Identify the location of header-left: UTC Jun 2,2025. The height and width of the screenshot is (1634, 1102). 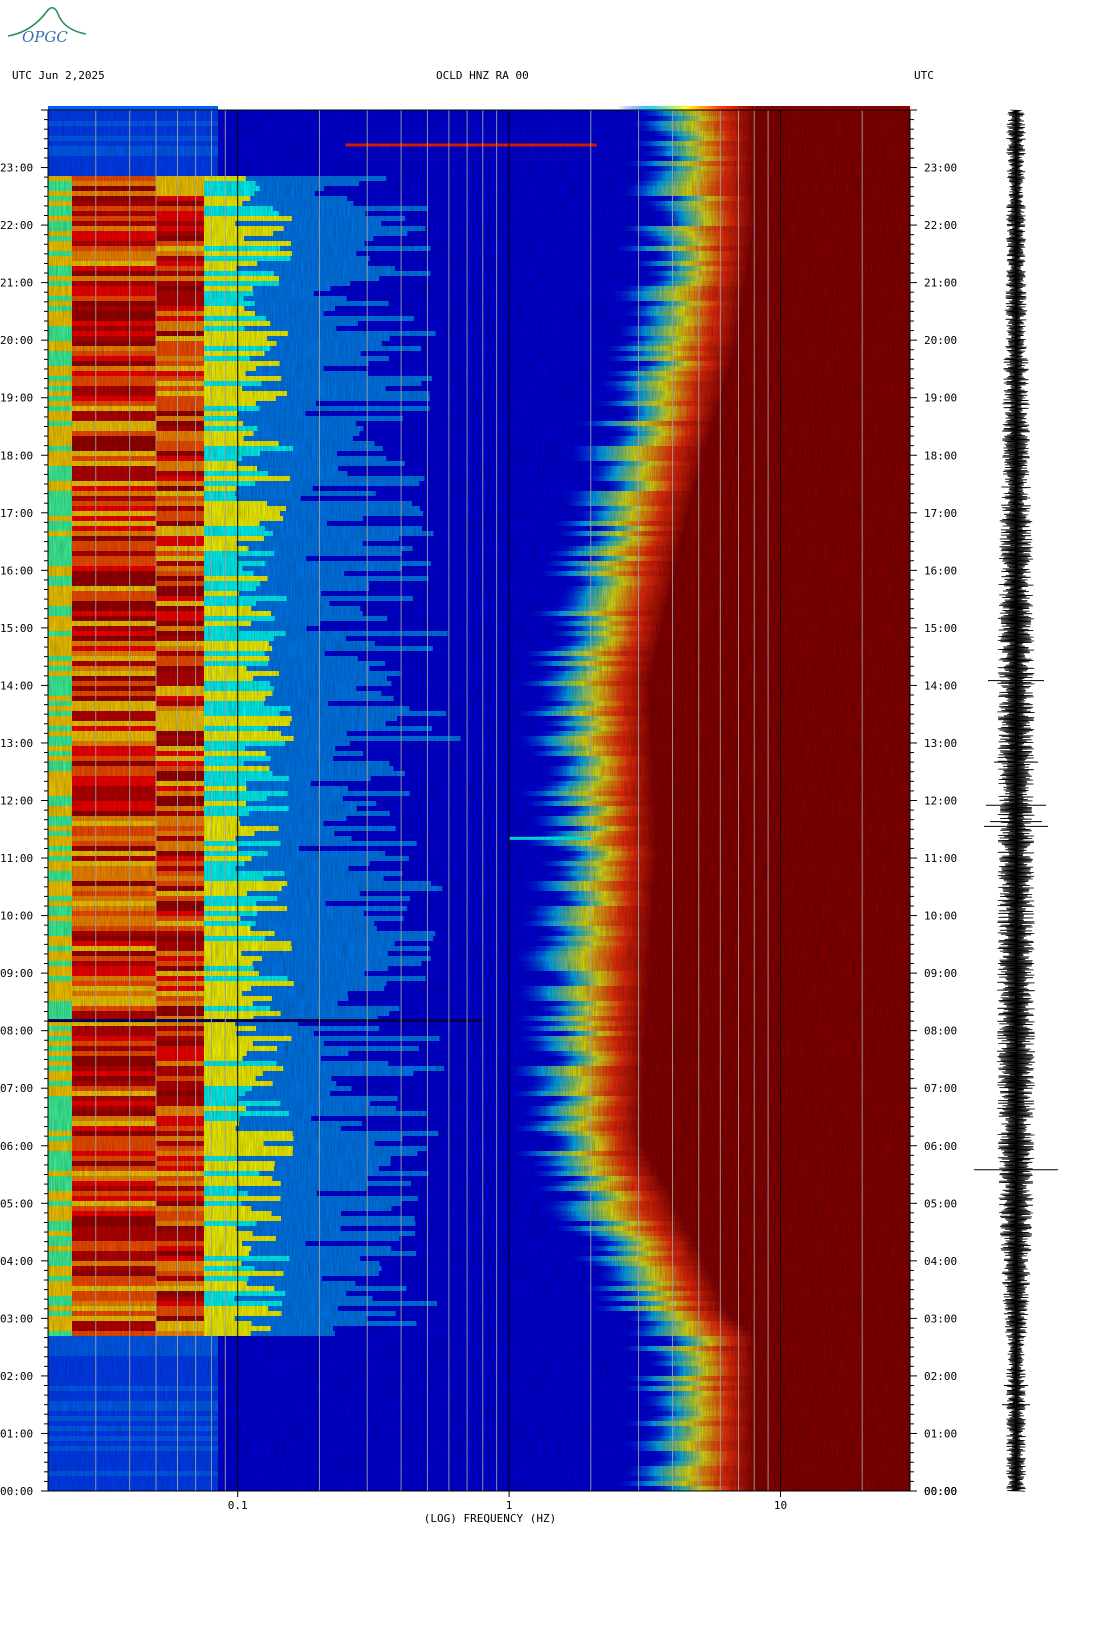
(58, 75).